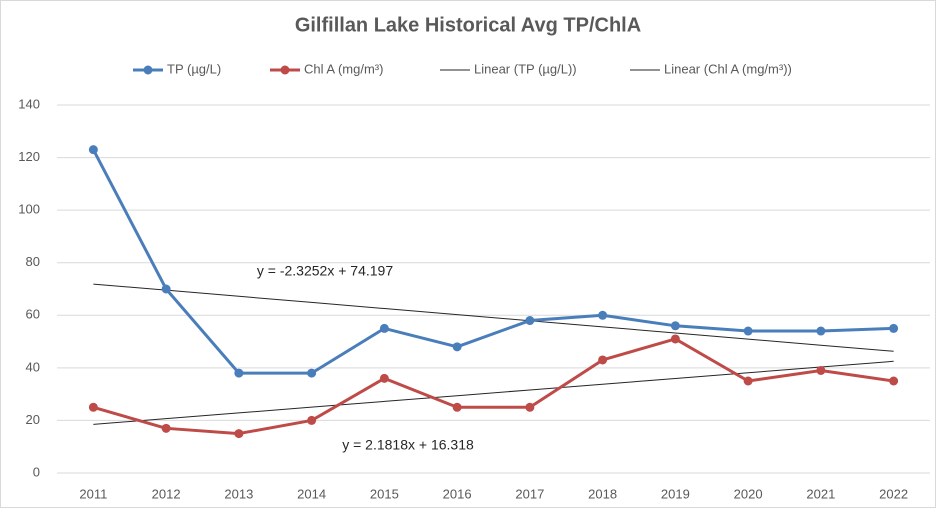  Describe the element at coordinates (33, 261) in the screenshot. I see `y-tick-label: 80` at that location.